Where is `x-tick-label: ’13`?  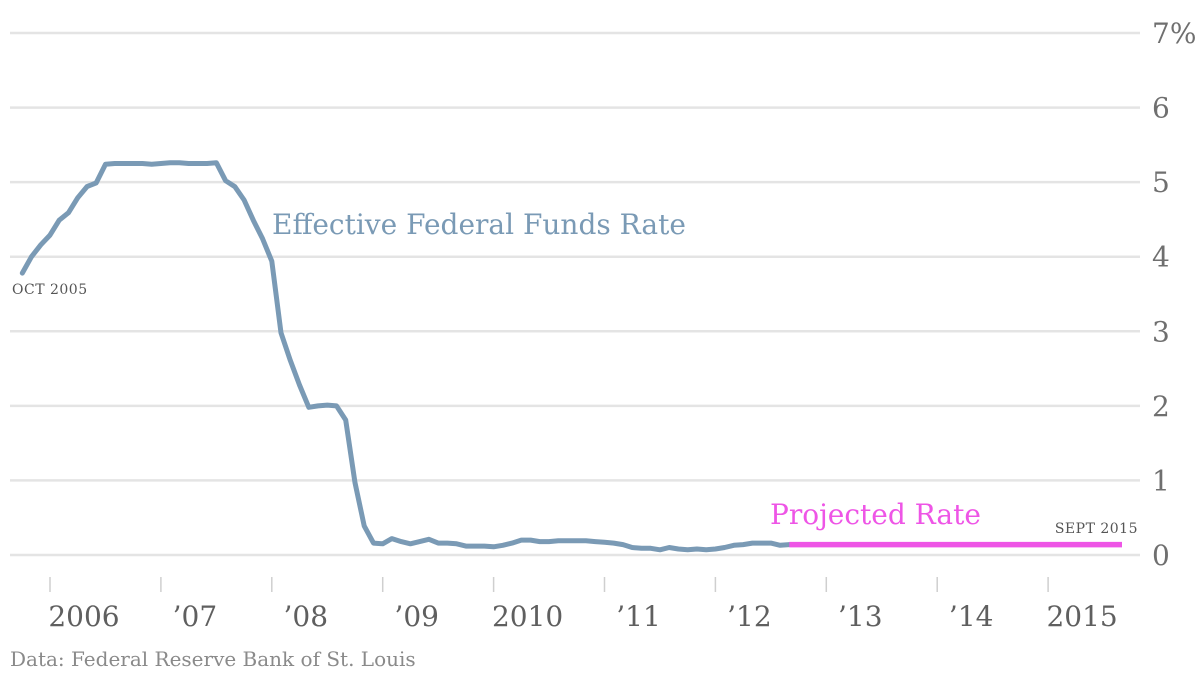
x-tick-label: ’13 is located at coordinates (860, 616).